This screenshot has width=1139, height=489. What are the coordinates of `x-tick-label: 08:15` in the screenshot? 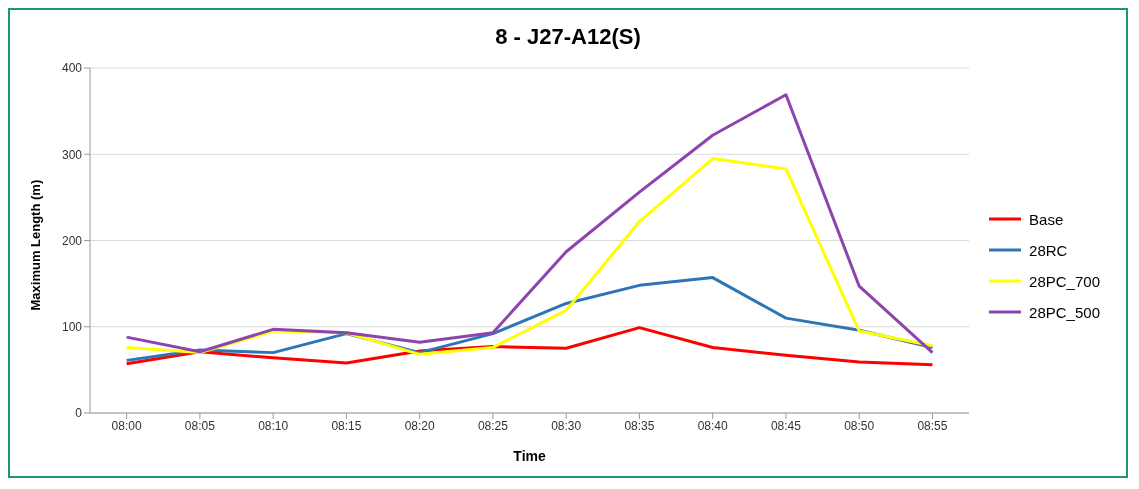 It's located at (346, 425).